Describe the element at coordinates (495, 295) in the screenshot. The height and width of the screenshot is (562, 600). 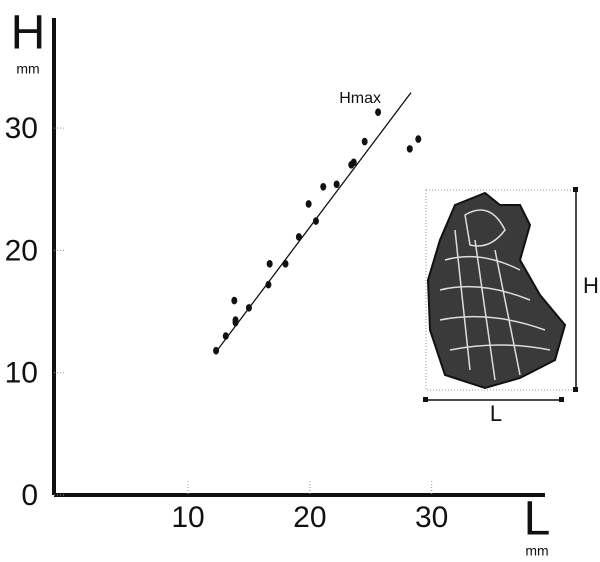
I see `shell-texture` at that location.